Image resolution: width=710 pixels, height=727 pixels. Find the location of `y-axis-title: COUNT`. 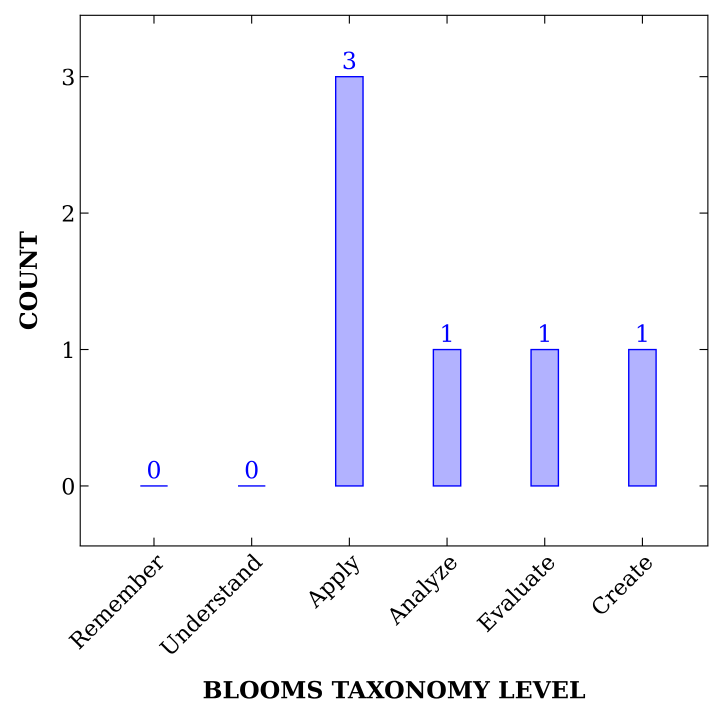

y-axis-title: COUNT is located at coordinates (28, 280).